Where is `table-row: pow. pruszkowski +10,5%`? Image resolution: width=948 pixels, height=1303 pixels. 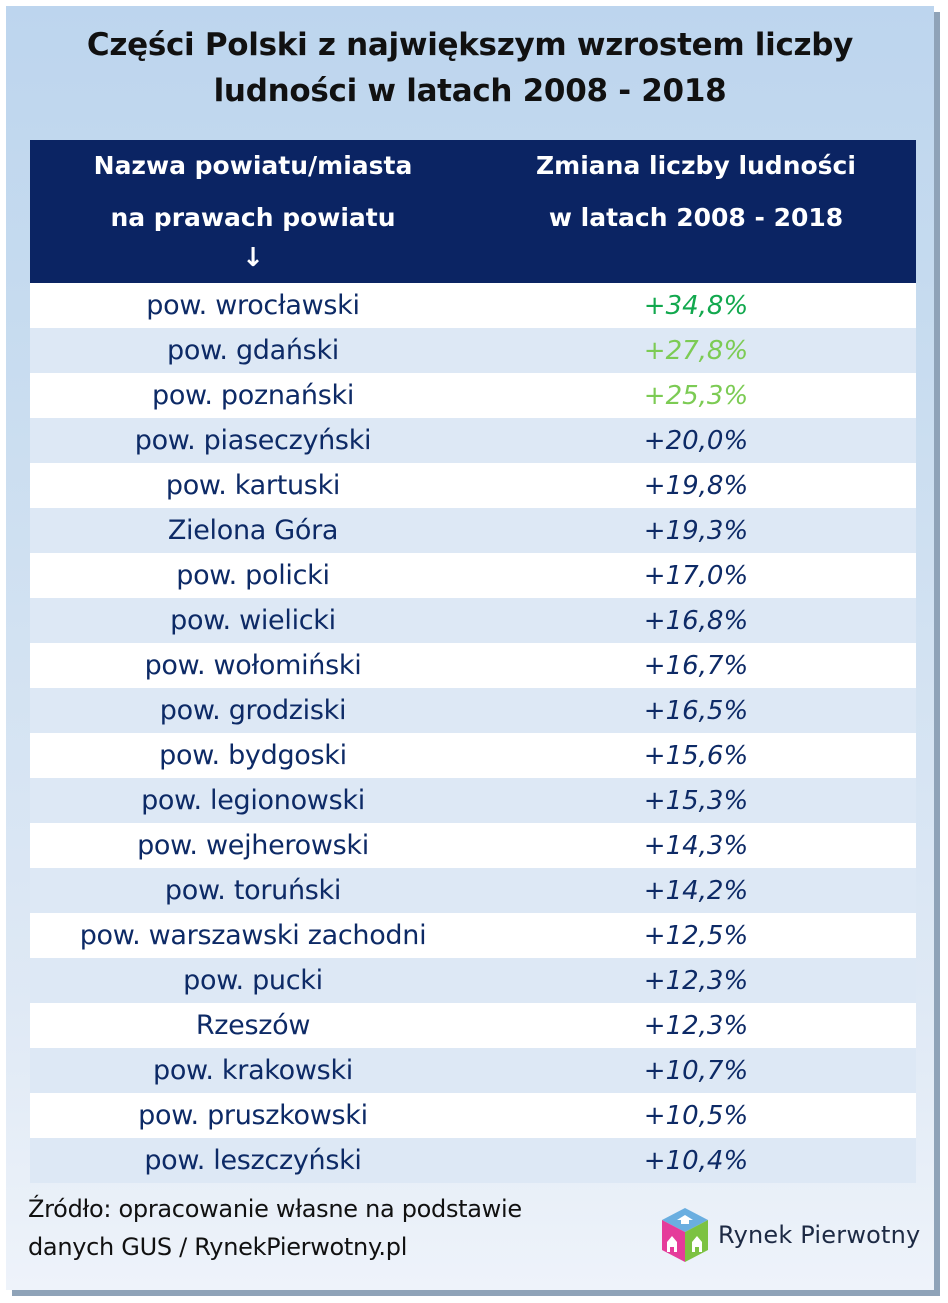 table-row: pow. pruszkowski +10,5% is located at coordinates (473, 1115).